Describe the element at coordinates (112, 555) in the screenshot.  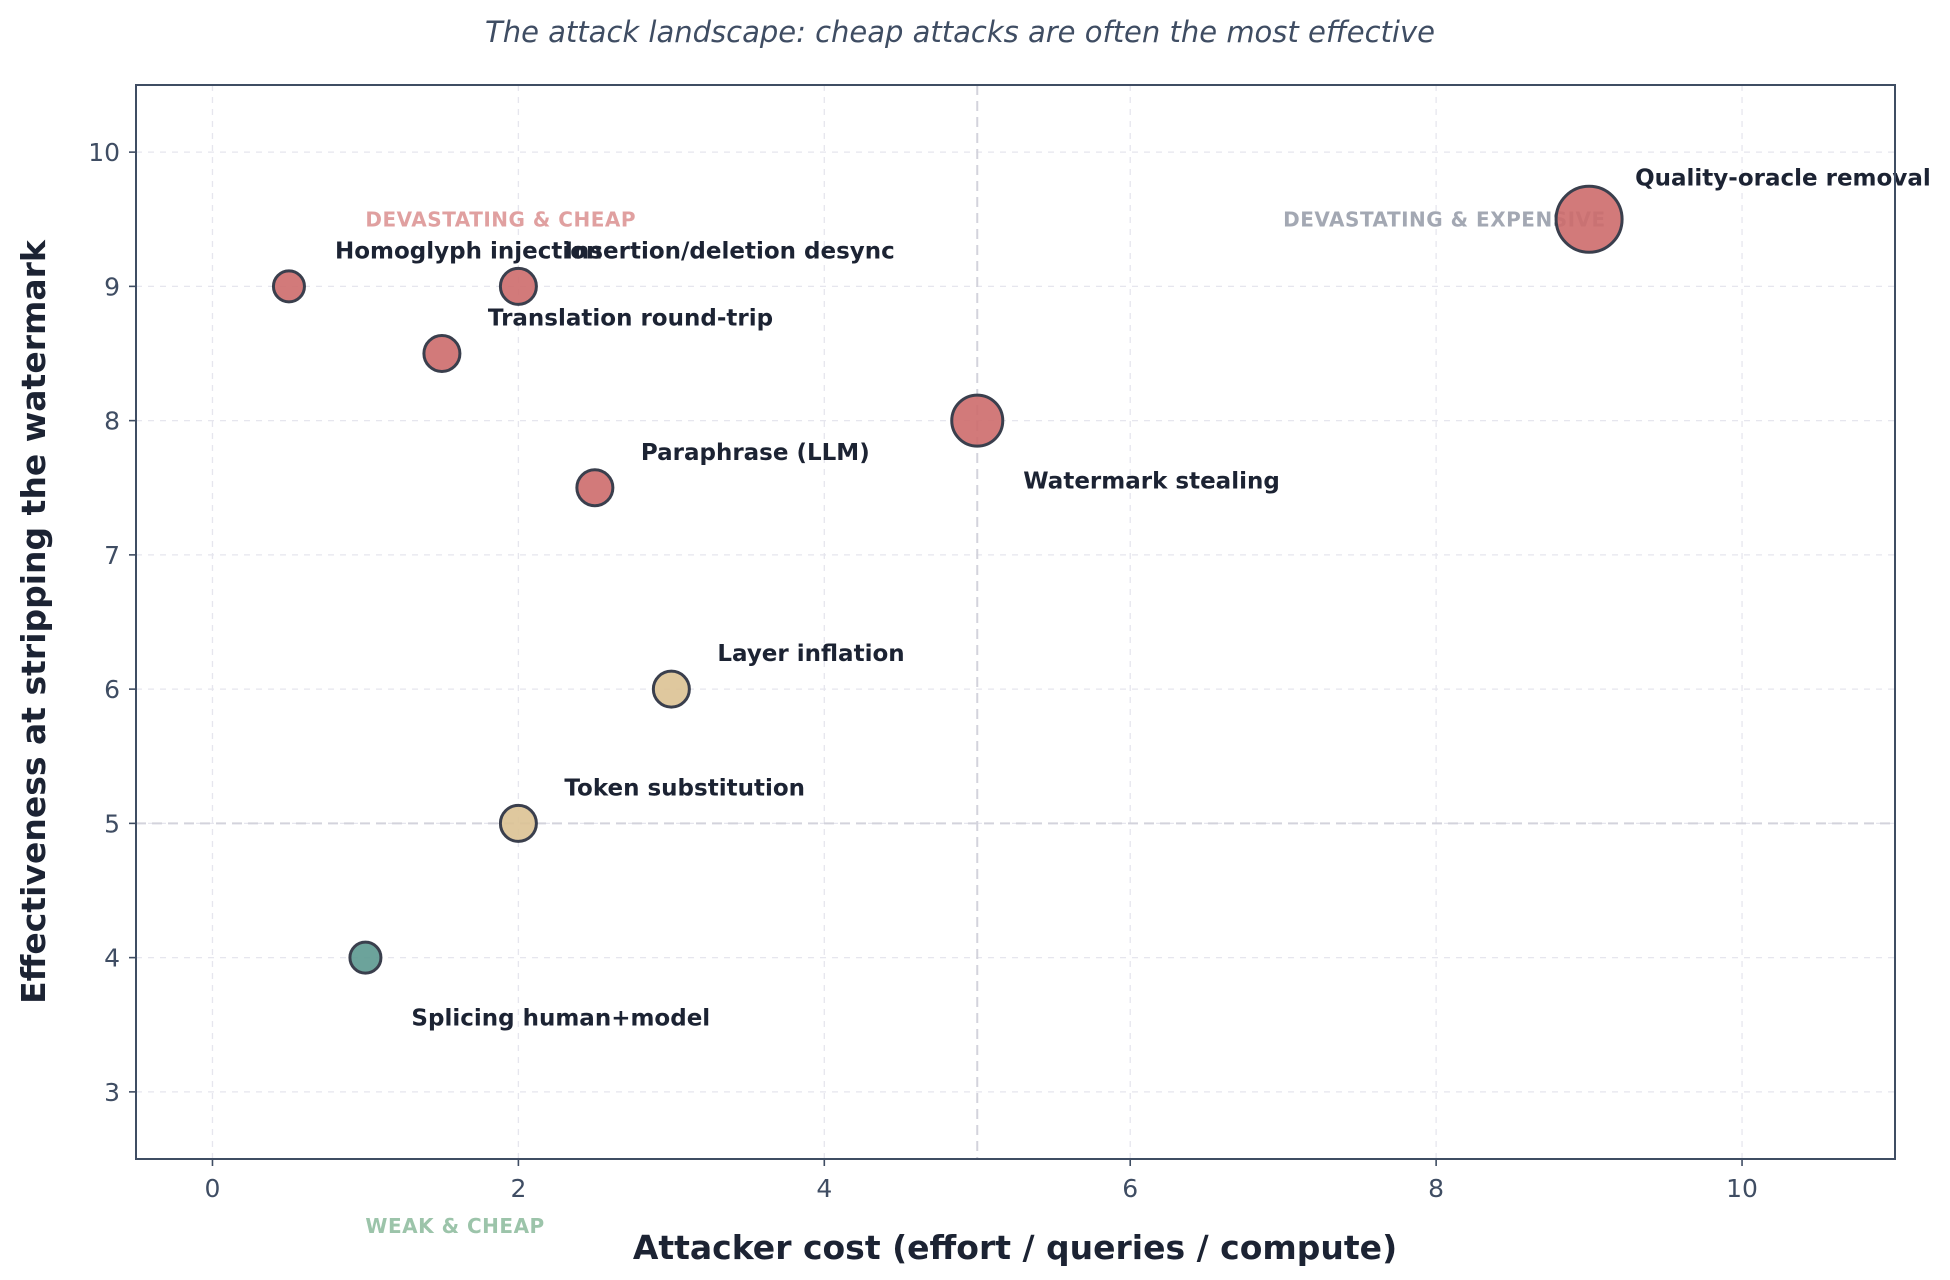
I see `y-tick-label: 7` at that location.